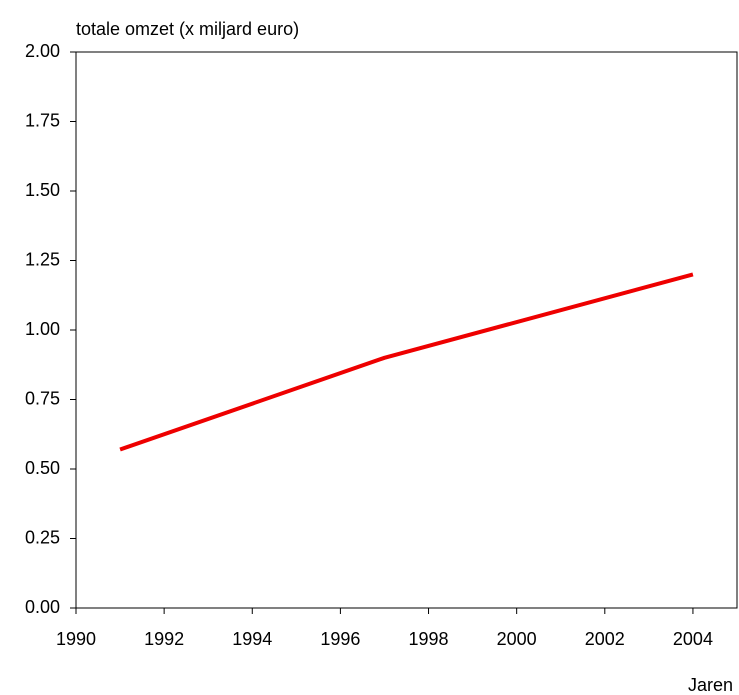  What do you see at coordinates (252, 639) in the screenshot?
I see `x-tick-label: 1994` at bounding box center [252, 639].